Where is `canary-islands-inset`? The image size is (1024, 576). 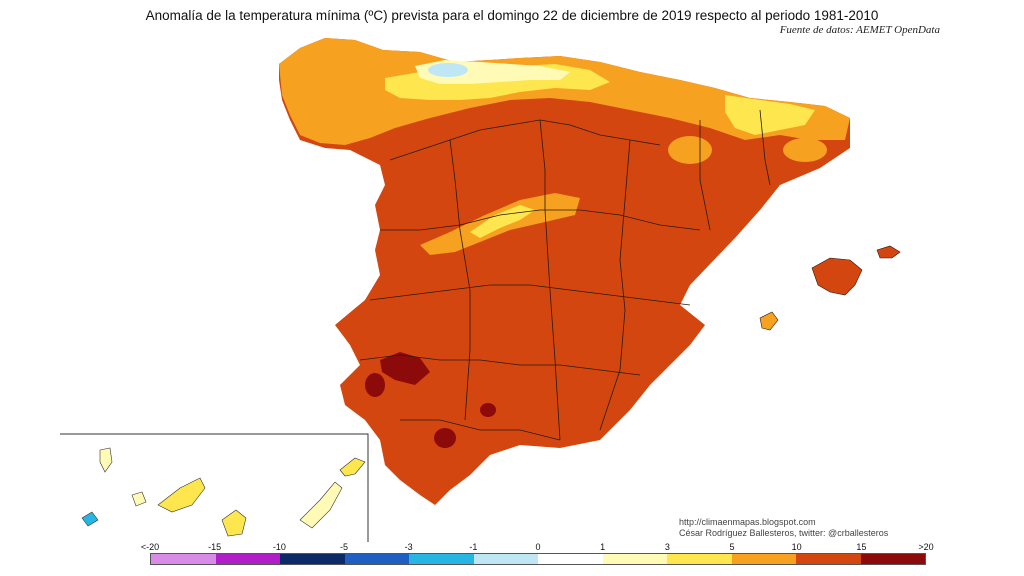 canary-islands-inset is located at coordinates (214, 487).